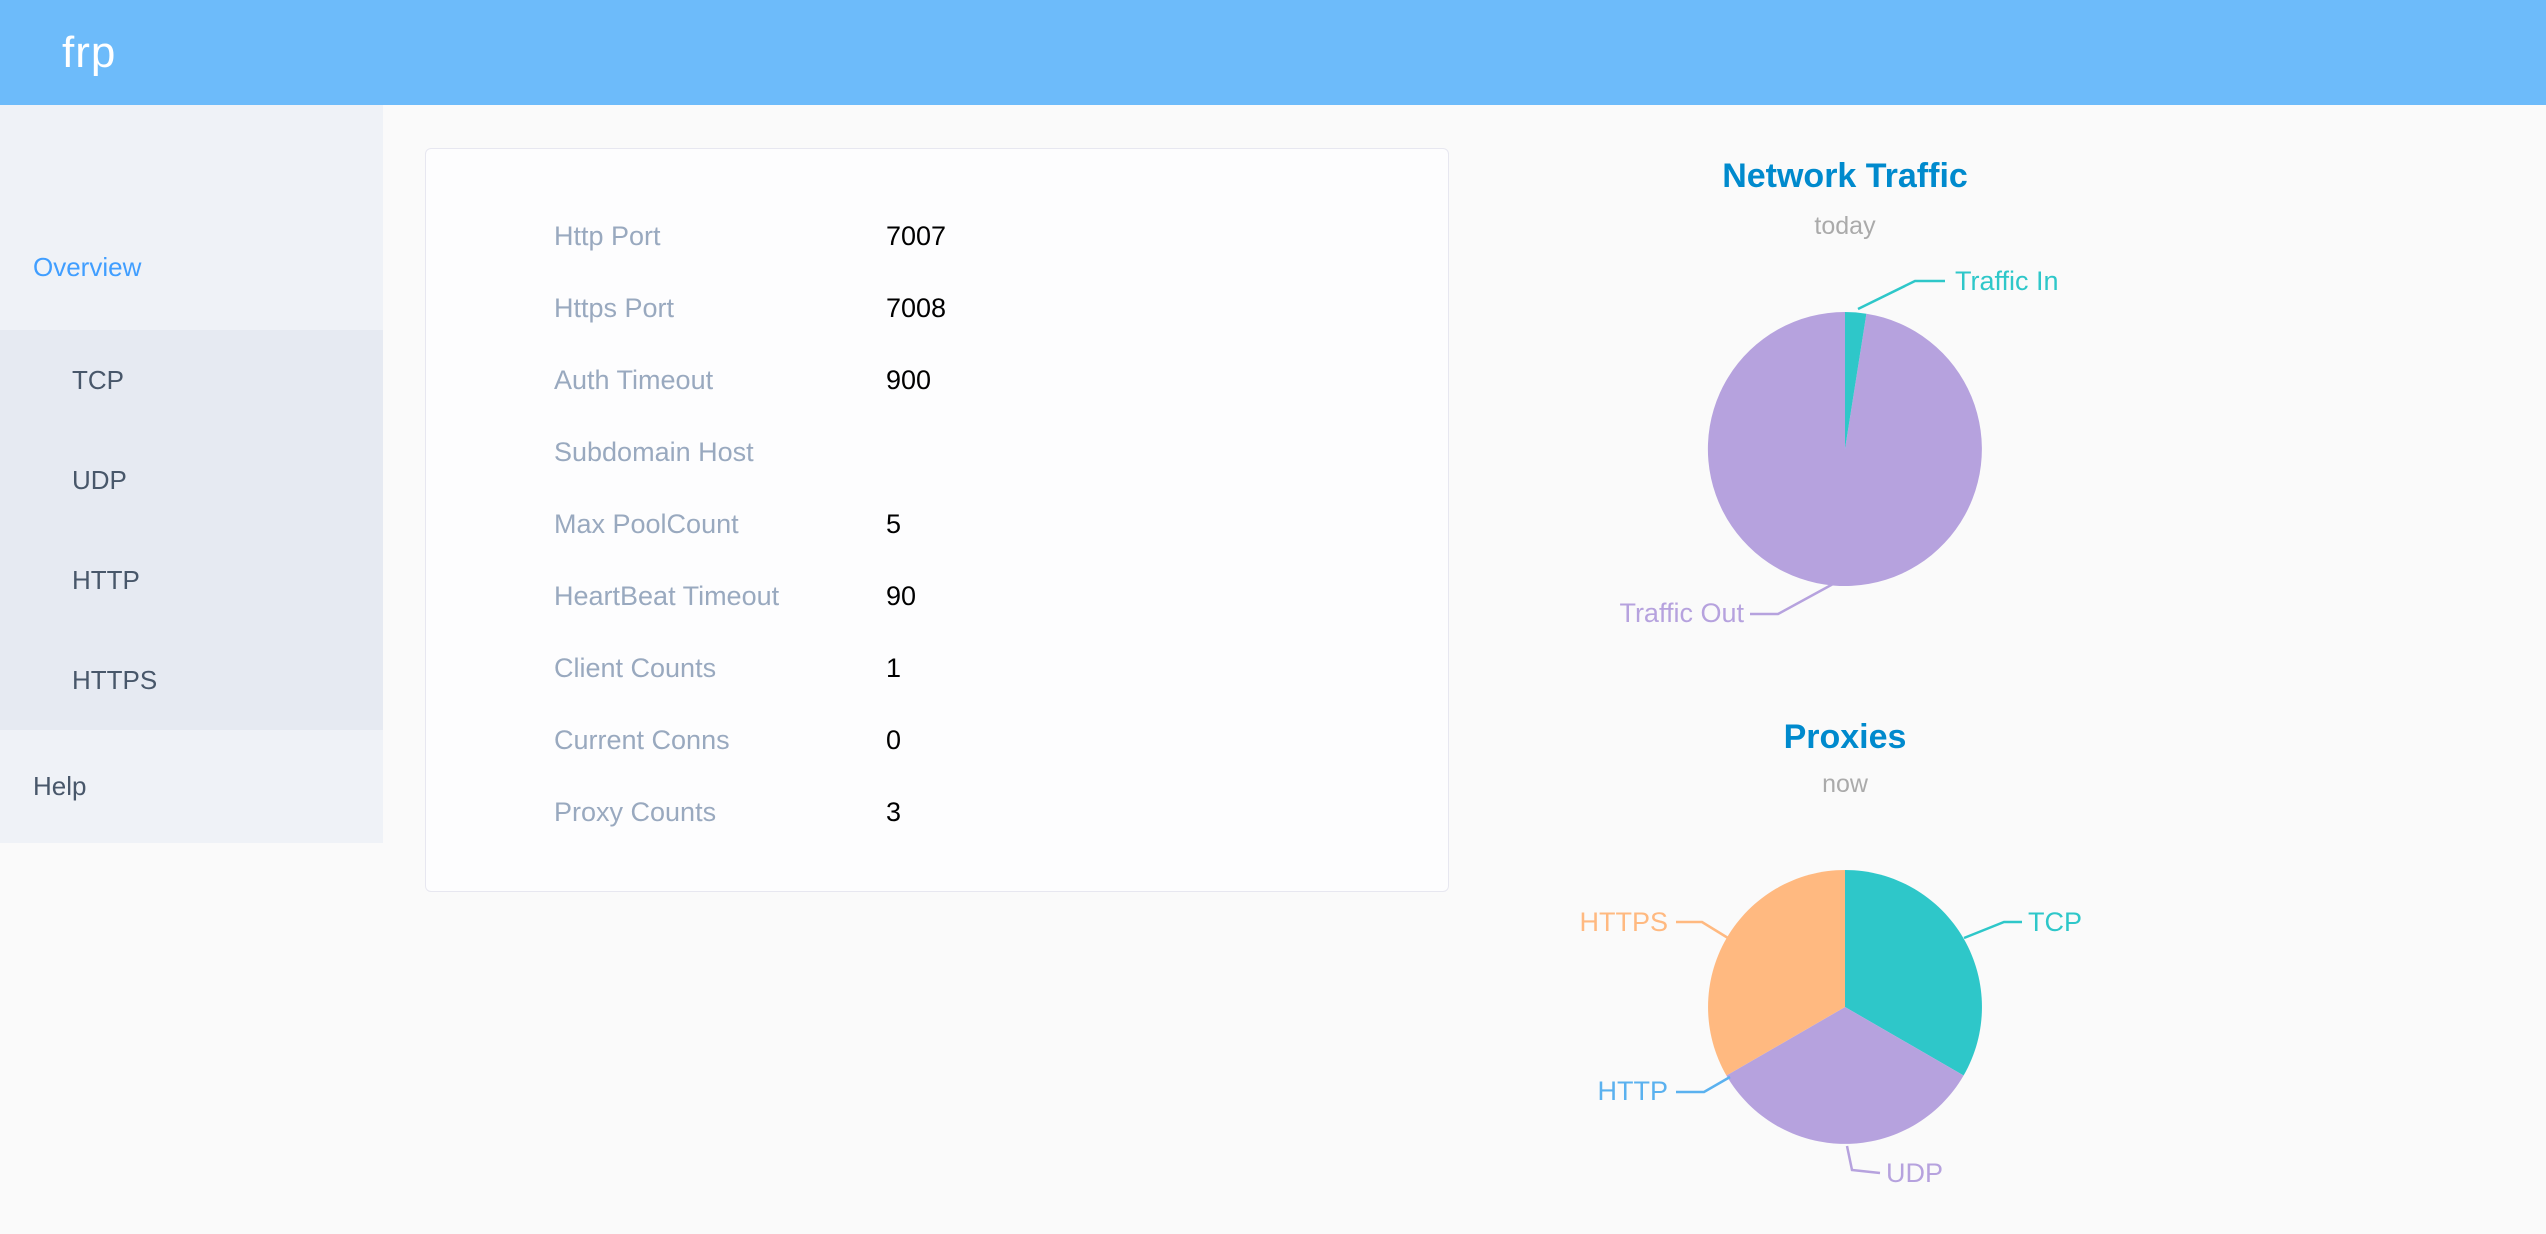 The image size is (2546, 1234). What do you see at coordinates (634, 379) in the screenshot?
I see `config-label: Auth Timeout` at bounding box center [634, 379].